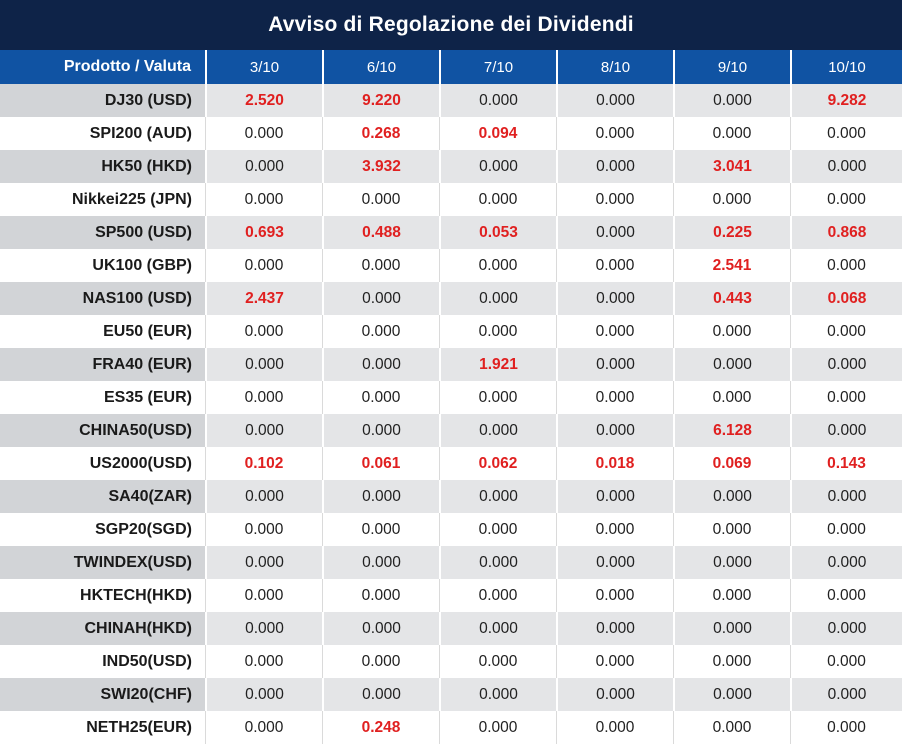 Image resolution: width=908 pixels, height=744 pixels. Describe the element at coordinates (497, 463) in the screenshot. I see `dividend-value-cell: 0.062` at that location.